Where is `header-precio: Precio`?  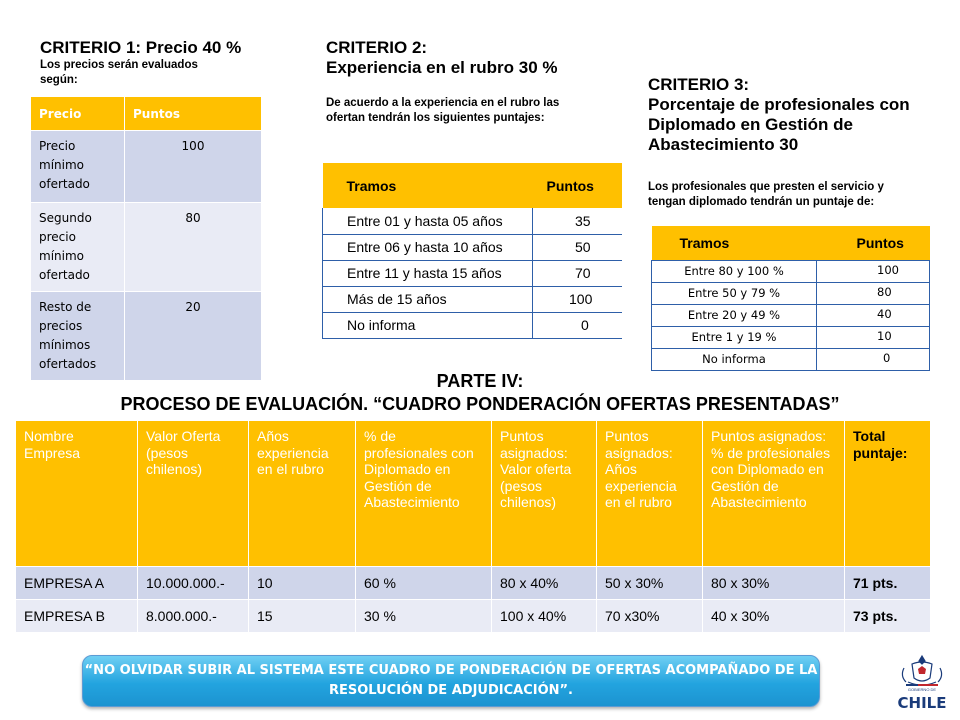 header-precio: Precio is located at coordinates (77, 113).